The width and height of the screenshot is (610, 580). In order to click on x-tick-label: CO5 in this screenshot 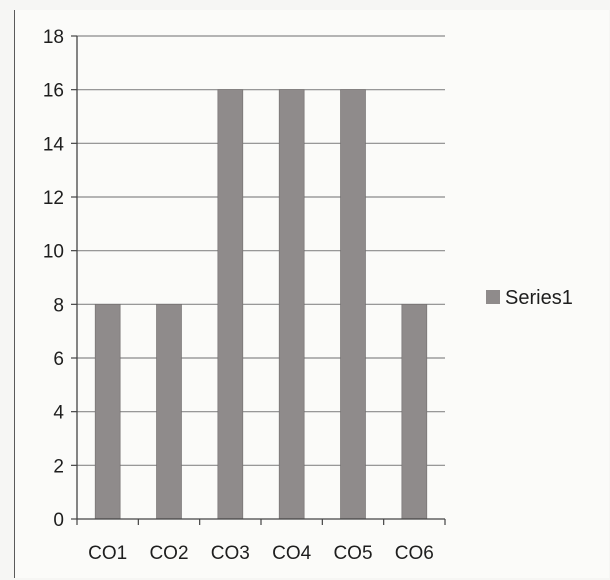, I will do `click(352, 553)`.